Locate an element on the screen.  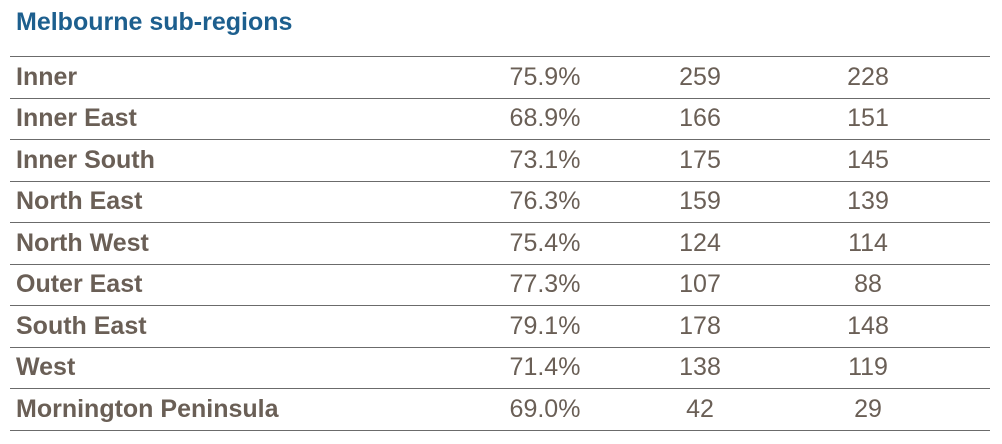
value-cell-2: 145 is located at coordinates (868, 159).